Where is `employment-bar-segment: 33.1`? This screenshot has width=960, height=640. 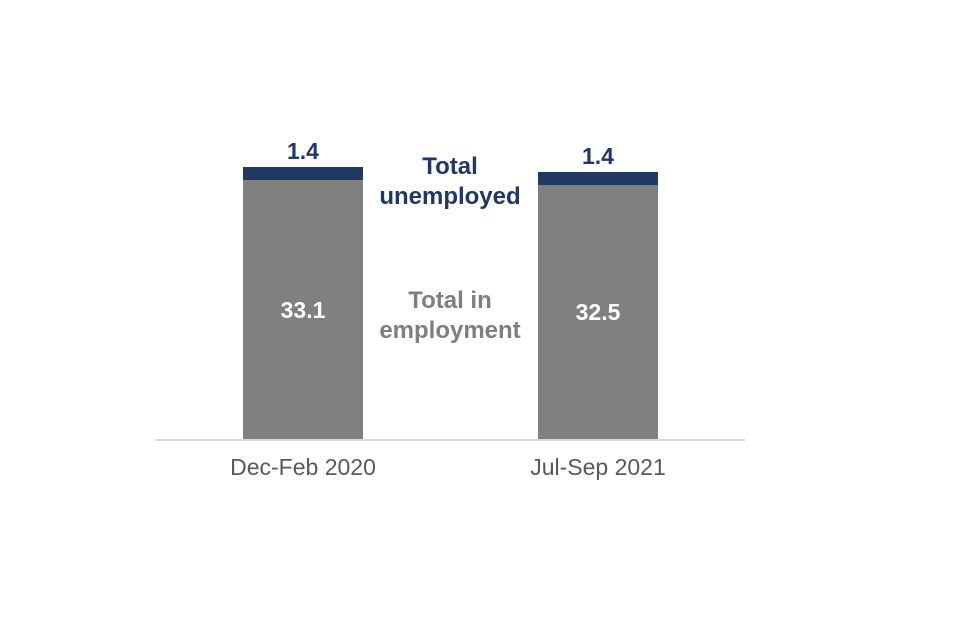
employment-bar-segment: 33.1 is located at coordinates (303, 310).